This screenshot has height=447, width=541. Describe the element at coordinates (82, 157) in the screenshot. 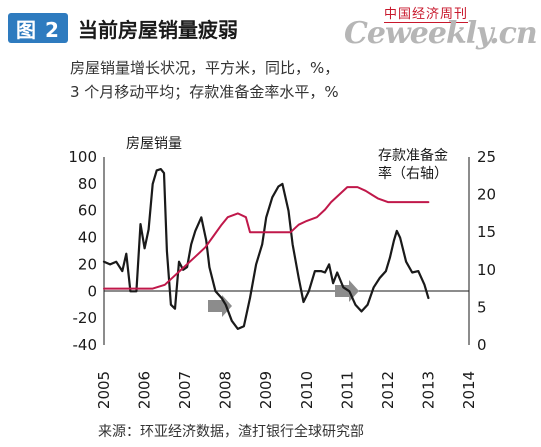

I see `left-tick-label: 100` at that location.